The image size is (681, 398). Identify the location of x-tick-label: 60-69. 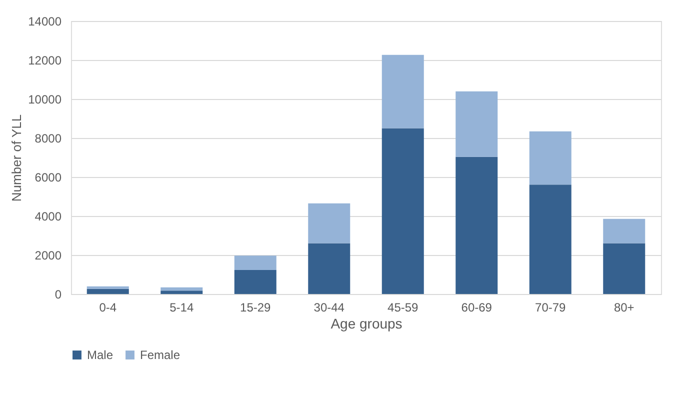
(476, 307).